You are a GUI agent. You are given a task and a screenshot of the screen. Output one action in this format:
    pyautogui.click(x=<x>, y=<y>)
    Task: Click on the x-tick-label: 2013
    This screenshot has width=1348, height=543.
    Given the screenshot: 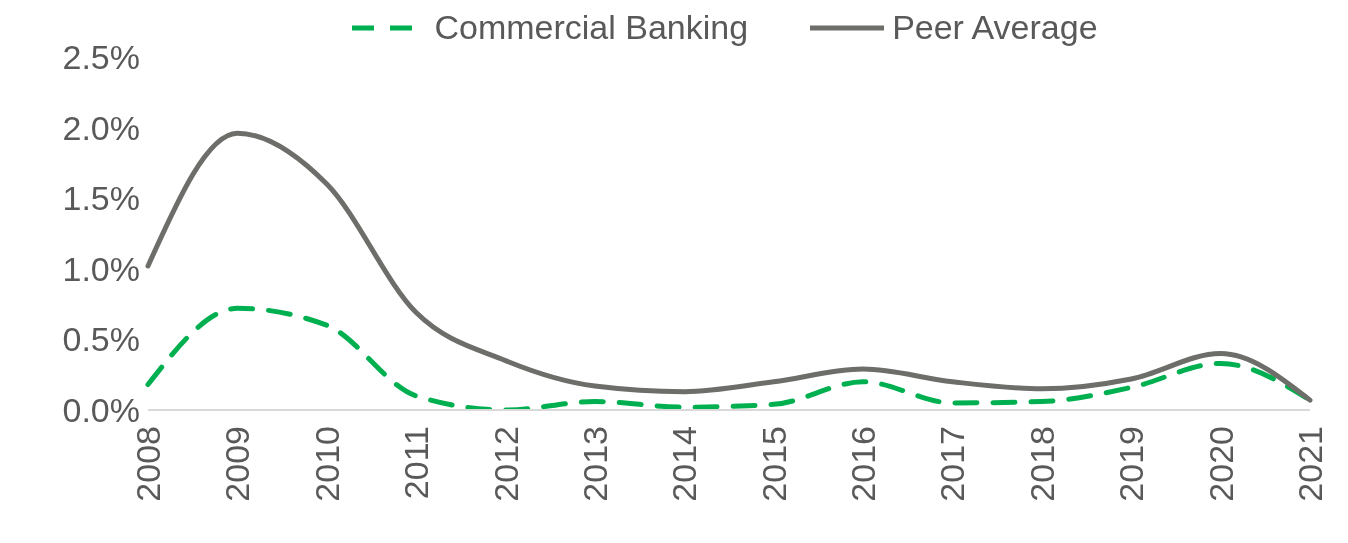 What is the action you would take?
    pyautogui.click(x=594, y=464)
    